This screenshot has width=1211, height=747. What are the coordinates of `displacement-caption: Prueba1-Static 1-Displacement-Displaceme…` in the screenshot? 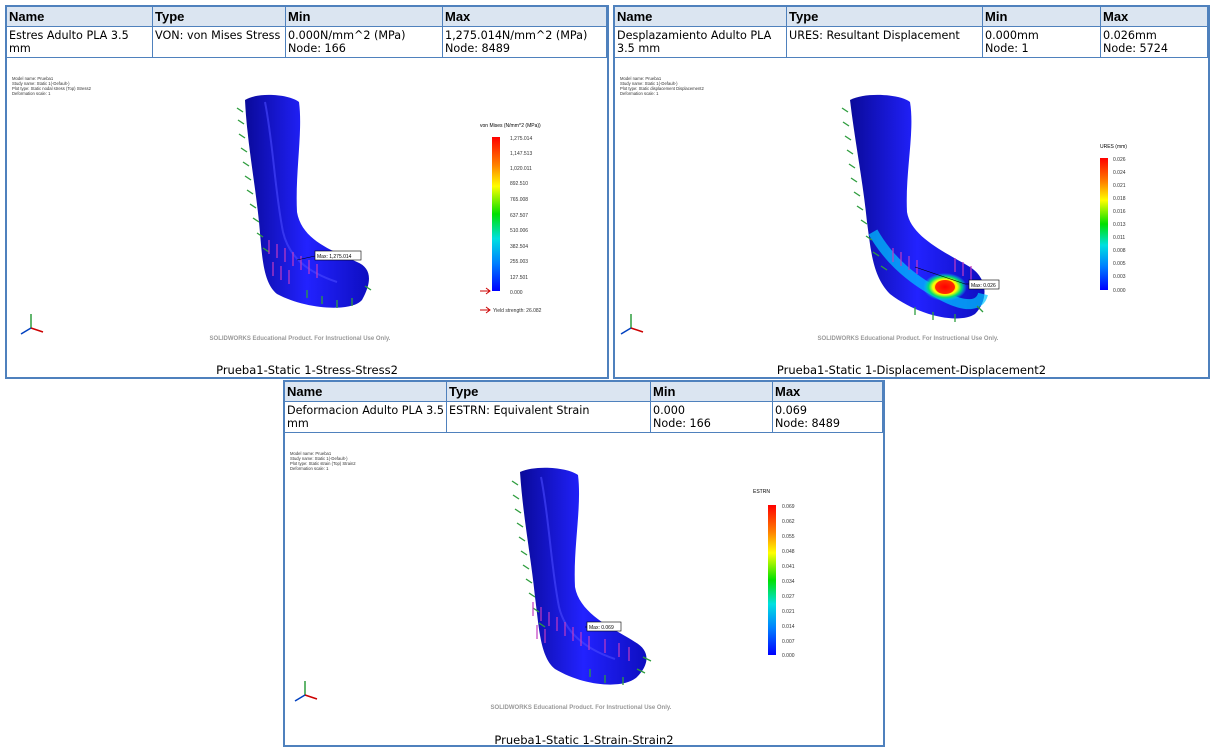 It's located at (911, 370).